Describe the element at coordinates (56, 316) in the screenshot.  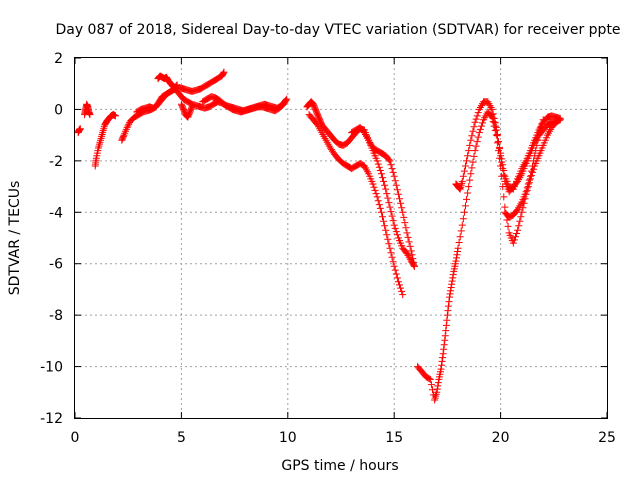
I see `y-tick-label: -8` at that location.